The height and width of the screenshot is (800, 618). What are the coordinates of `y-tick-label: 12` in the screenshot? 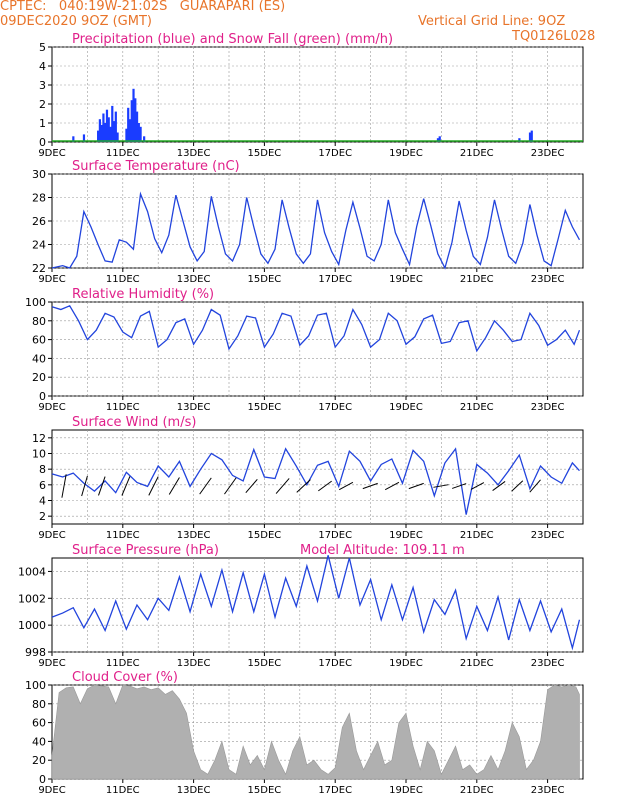 It's located at (39, 438).